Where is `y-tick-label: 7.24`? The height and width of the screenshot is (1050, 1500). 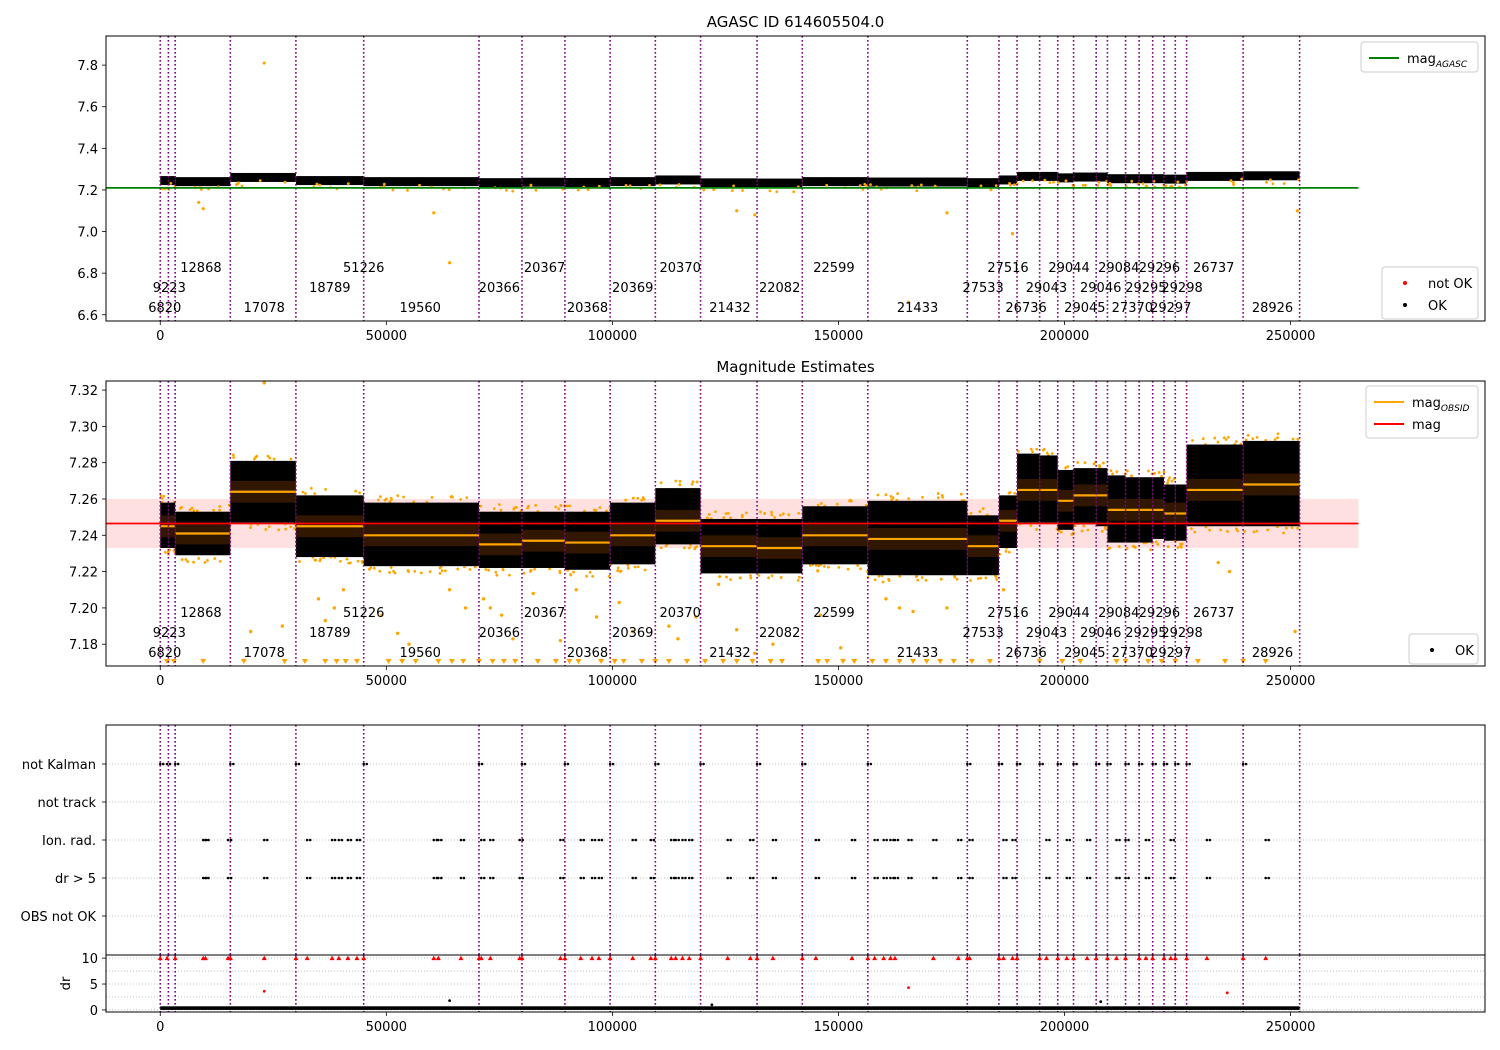 y-tick-label: 7.24 is located at coordinates (83, 536).